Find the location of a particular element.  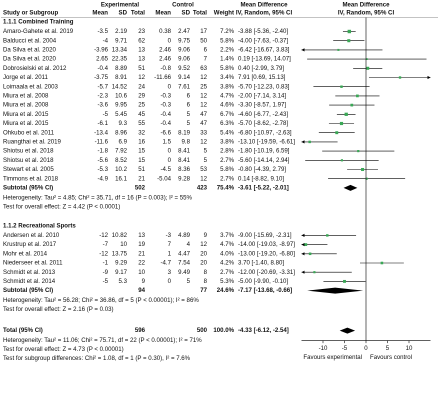

exp-cell: 5.45 is located at coordinates (121, 114).